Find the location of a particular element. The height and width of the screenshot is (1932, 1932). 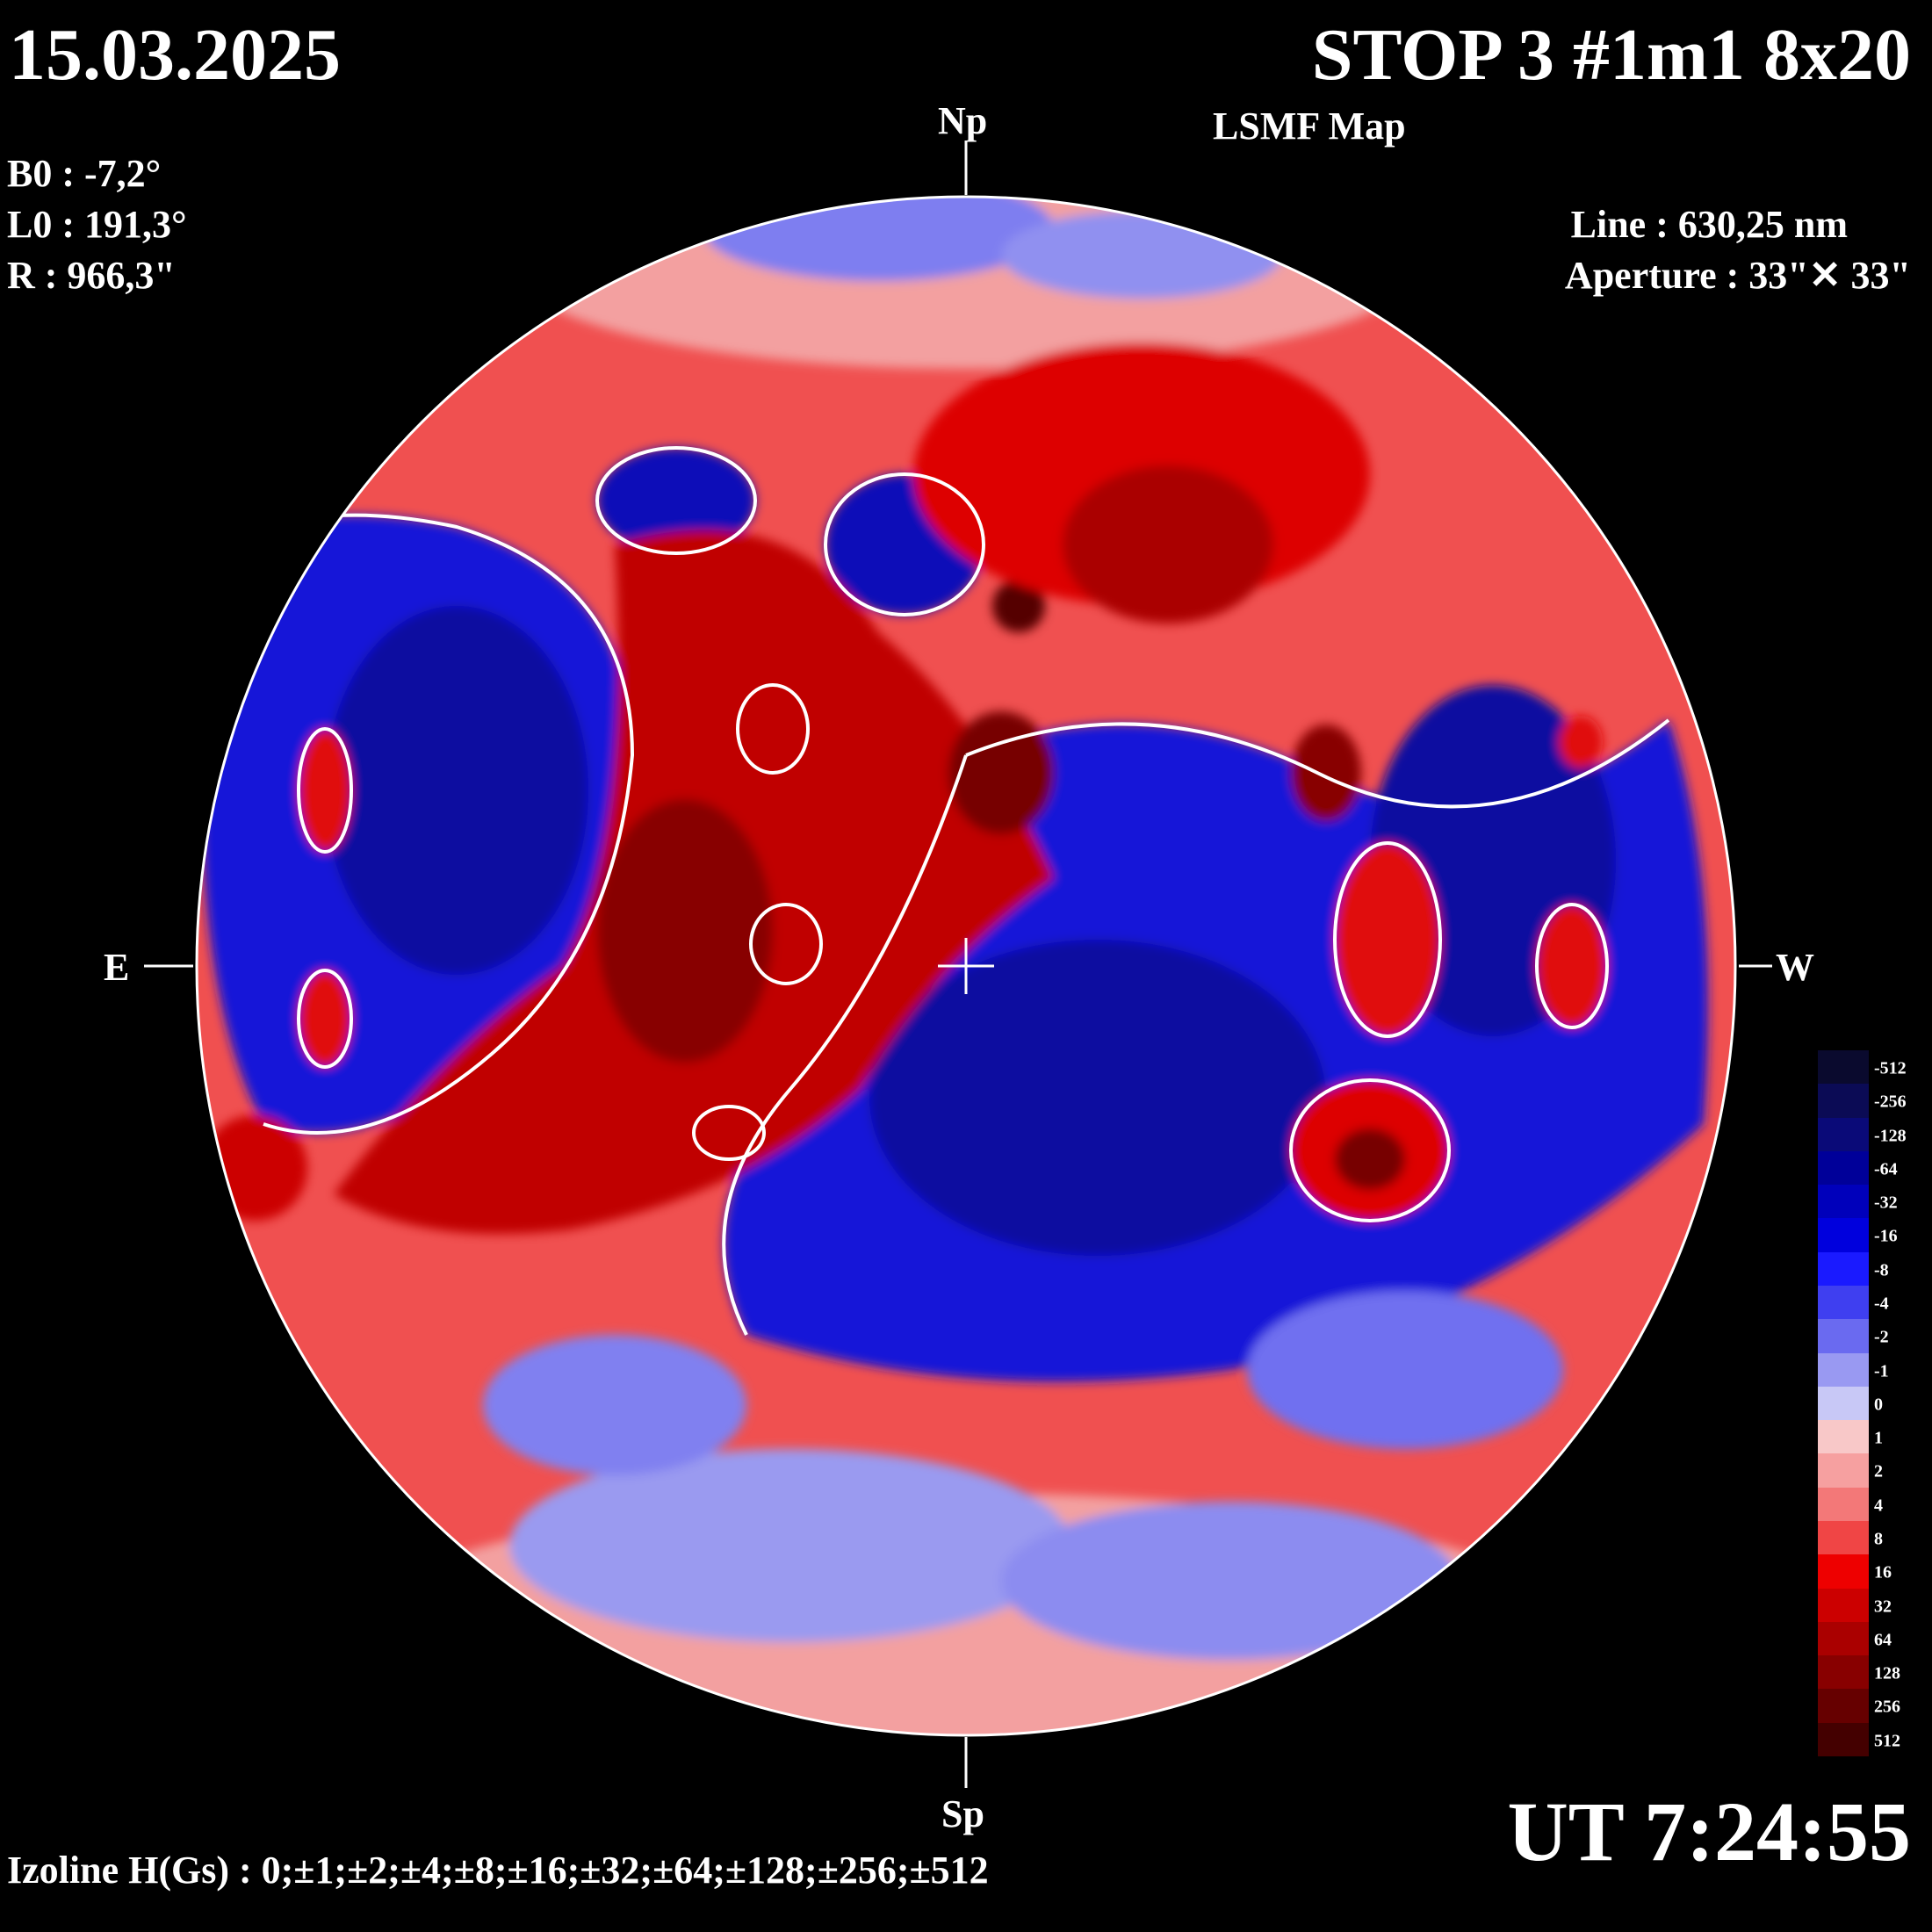

aperture-label: Aperture : 33"✕ 33" is located at coordinates (1737, 275).